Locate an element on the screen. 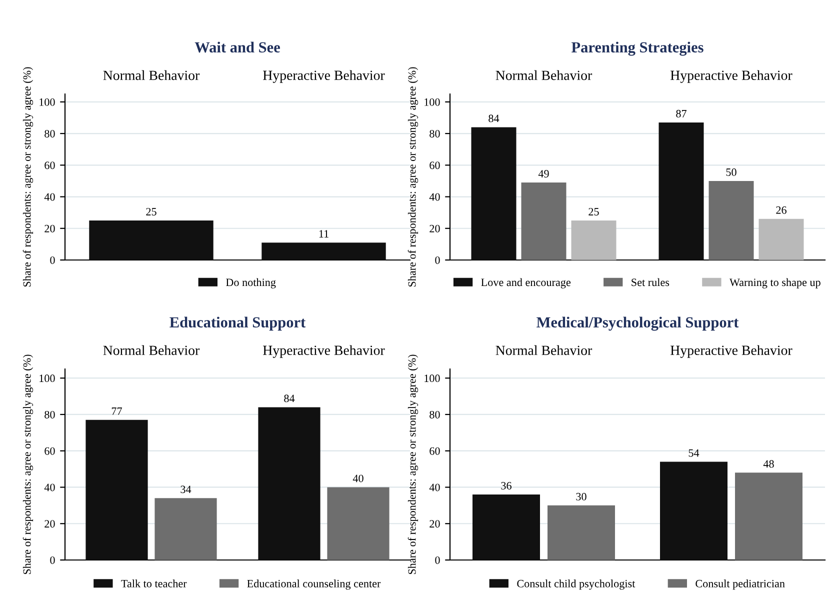 The image size is (830, 611). data-label: 48 is located at coordinates (768, 464).